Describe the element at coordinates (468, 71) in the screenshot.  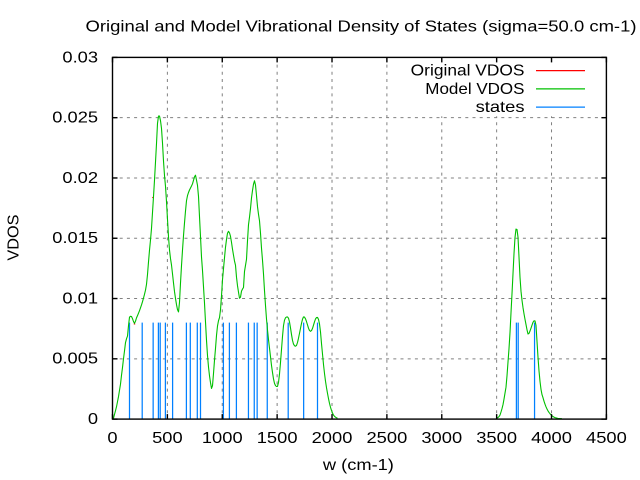
I see `svg-text: Original VDOS` at that location.